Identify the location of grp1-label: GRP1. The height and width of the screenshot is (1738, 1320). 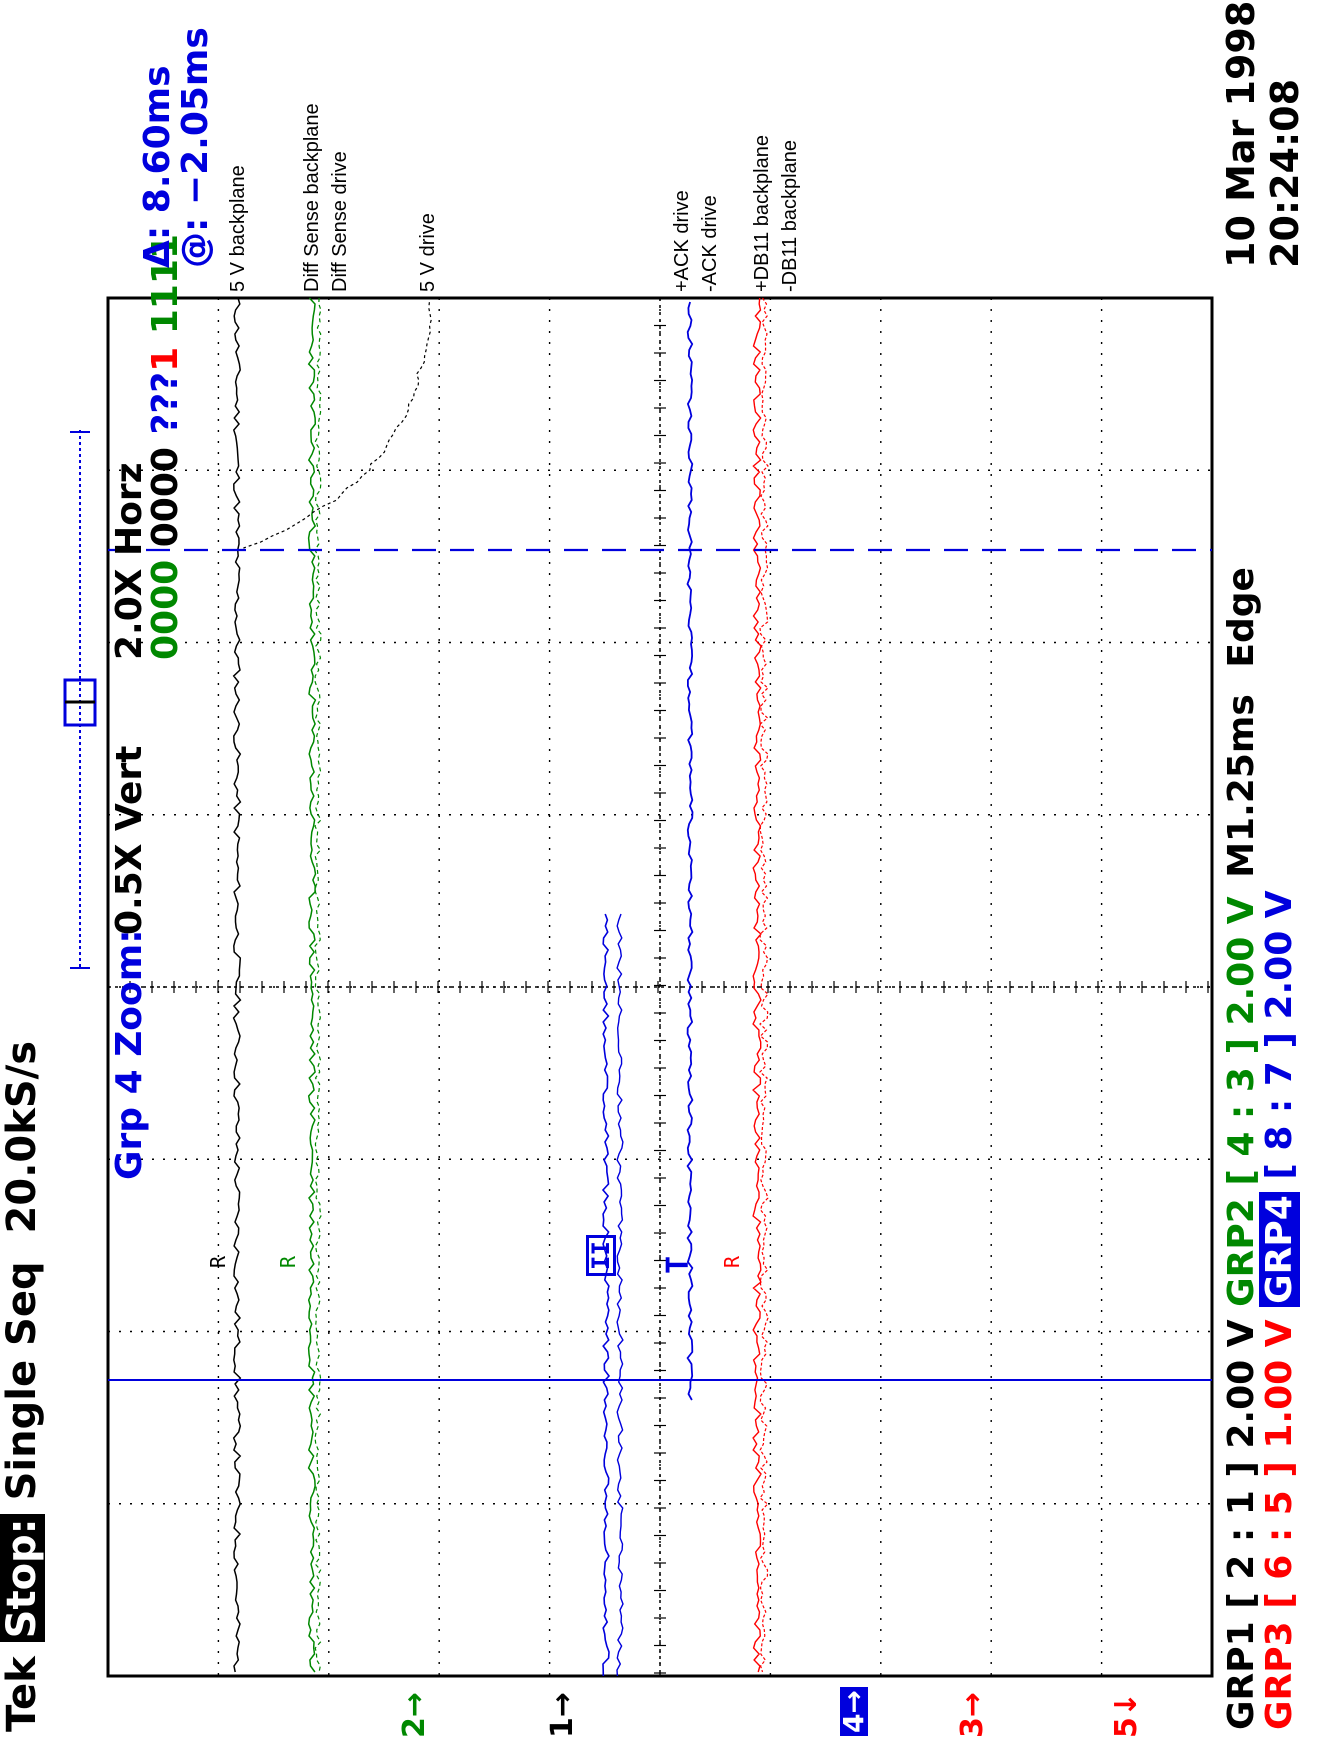
(1241, 1675).